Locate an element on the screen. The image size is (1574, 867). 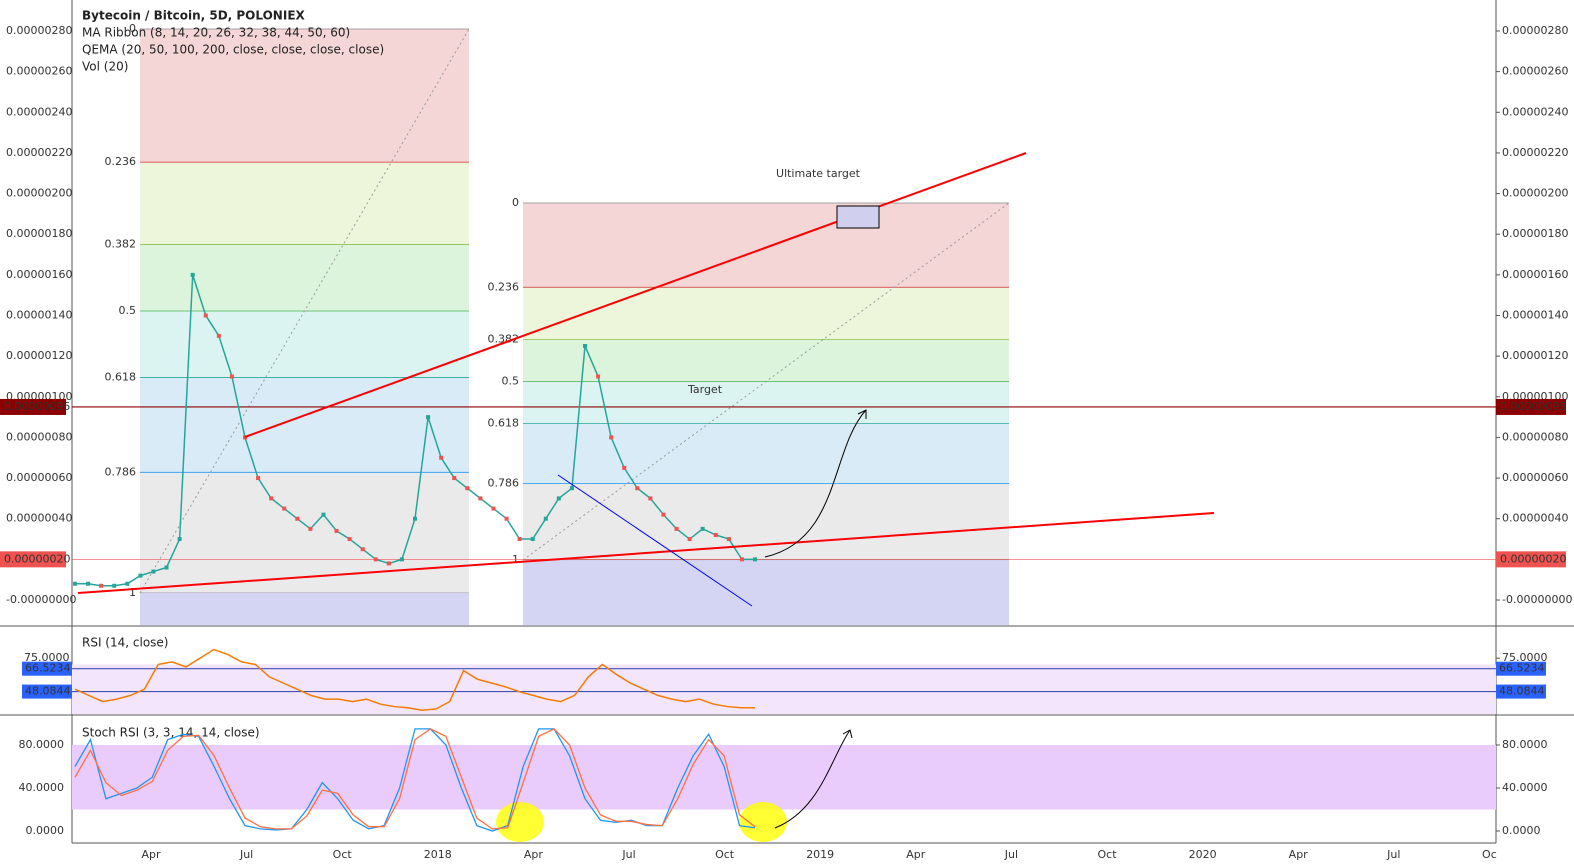
arrow is located at coordinates (813, 779).